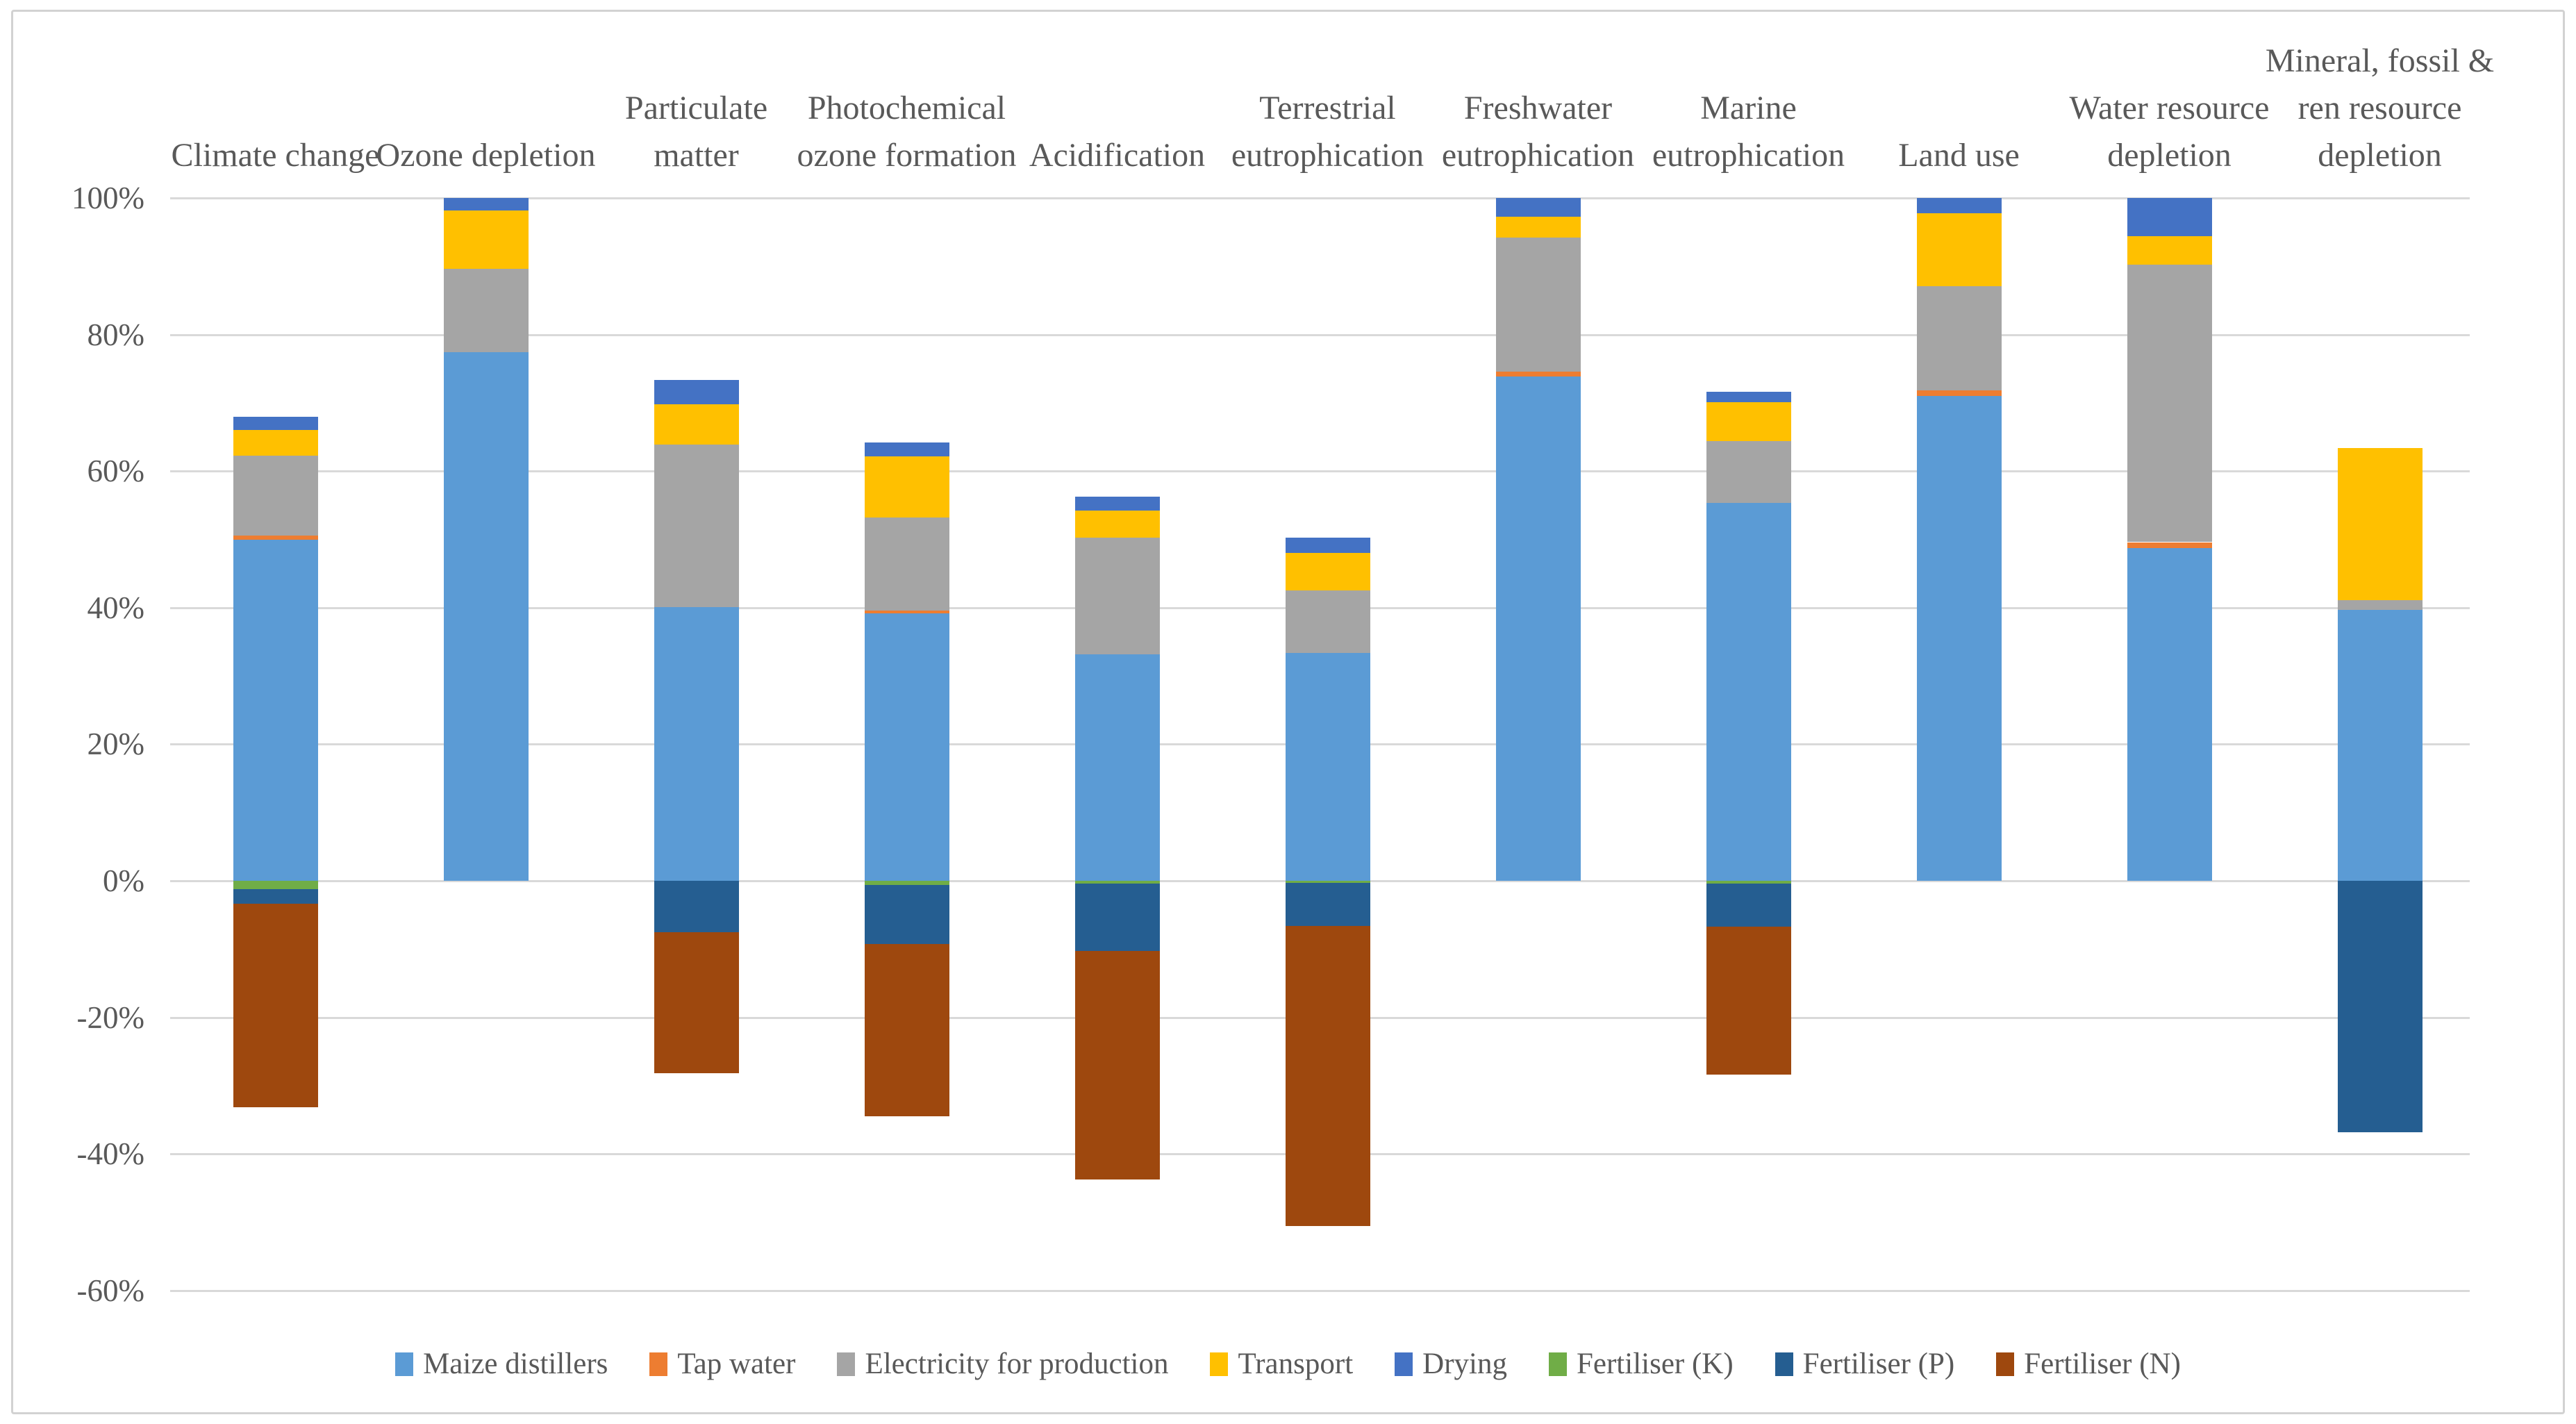 The height and width of the screenshot is (1424, 2576). Describe the element at coordinates (1748, 131) in the screenshot. I see `category-label: Marine eutrophication` at that location.